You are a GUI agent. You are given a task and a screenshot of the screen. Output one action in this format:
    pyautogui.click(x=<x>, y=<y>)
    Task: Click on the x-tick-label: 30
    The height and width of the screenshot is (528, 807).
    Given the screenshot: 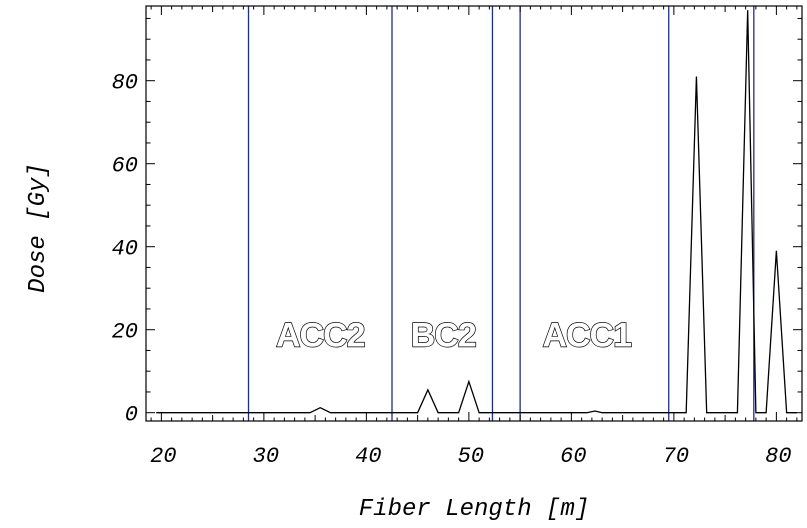 What is the action you would take?
    pyautogui.click(x=266, y=456)
    